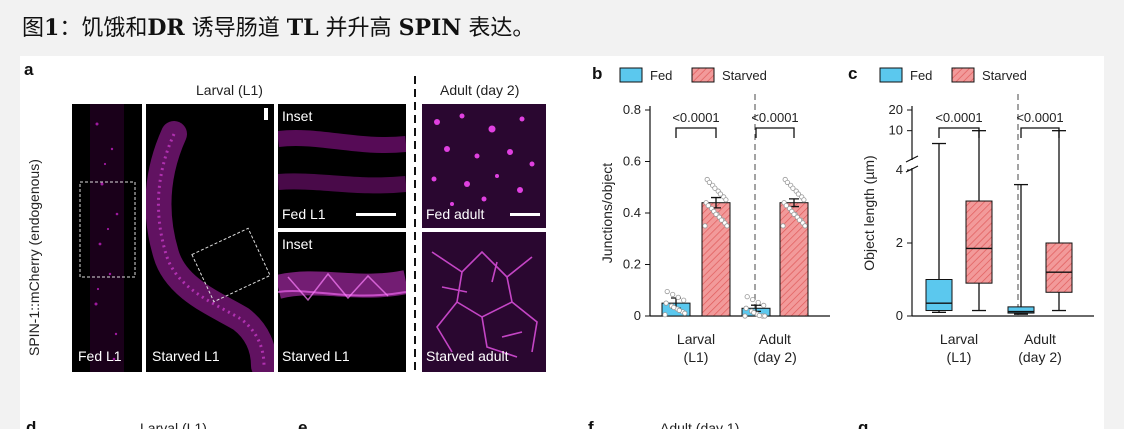  What do you see at coordinates (483, 159) in the screenshot?
I see `fed-adult-signal` at bounding box center [483, 159].